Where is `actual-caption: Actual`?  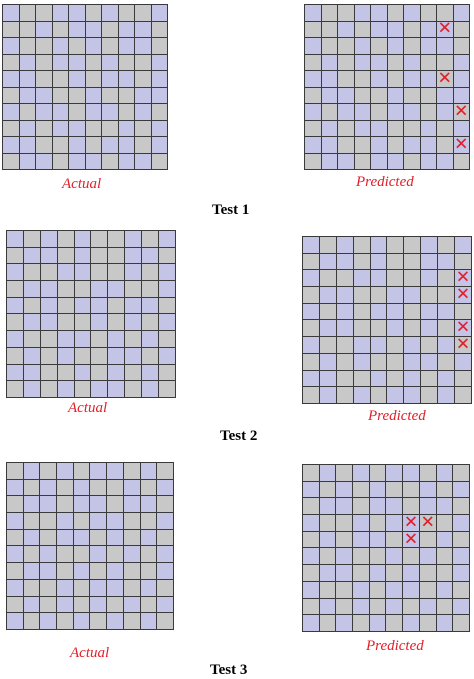 actual-caption: Actual is located at coordinates (90, 653).